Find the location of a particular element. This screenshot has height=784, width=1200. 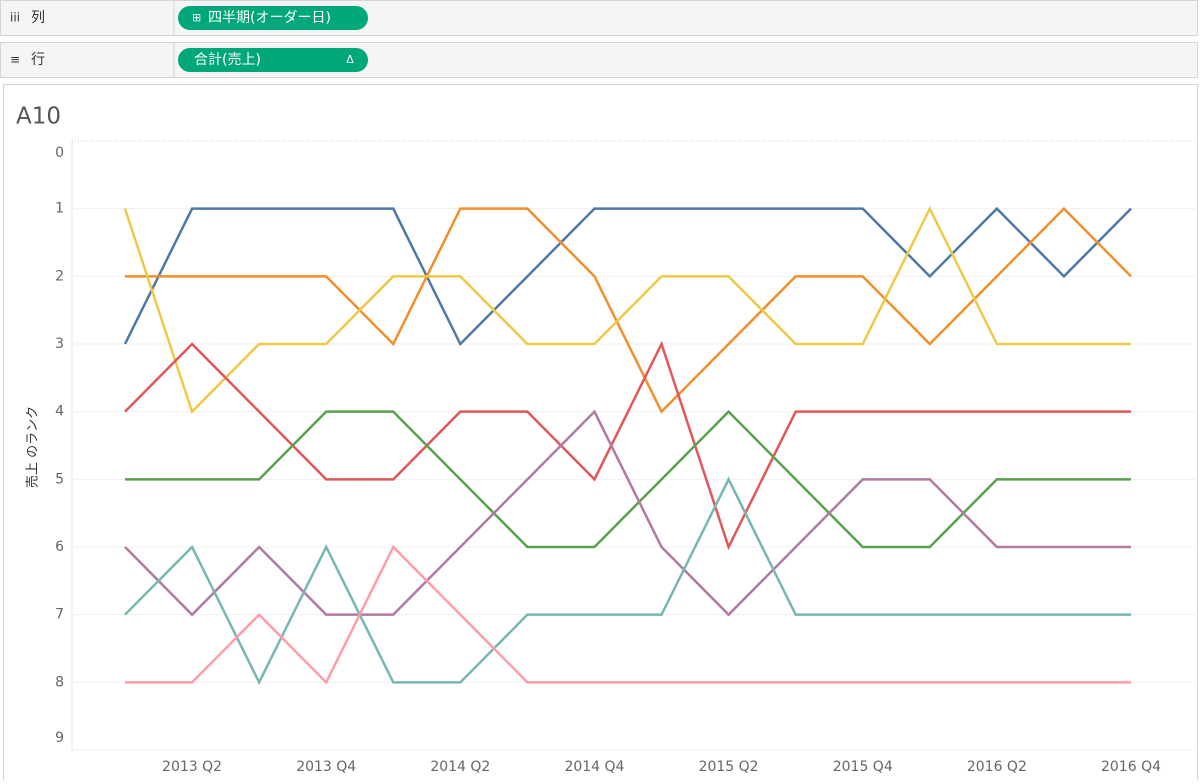

x-tick-label: 2016 Q2 is located at coordinates (997, 767).